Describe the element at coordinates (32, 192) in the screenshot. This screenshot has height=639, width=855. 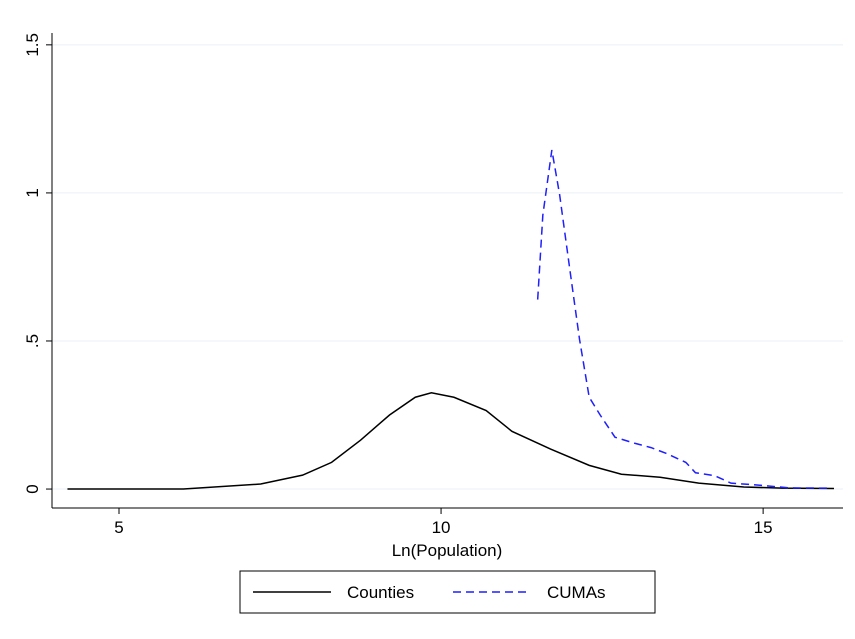
I see `y-tick-label: 1` at that location.